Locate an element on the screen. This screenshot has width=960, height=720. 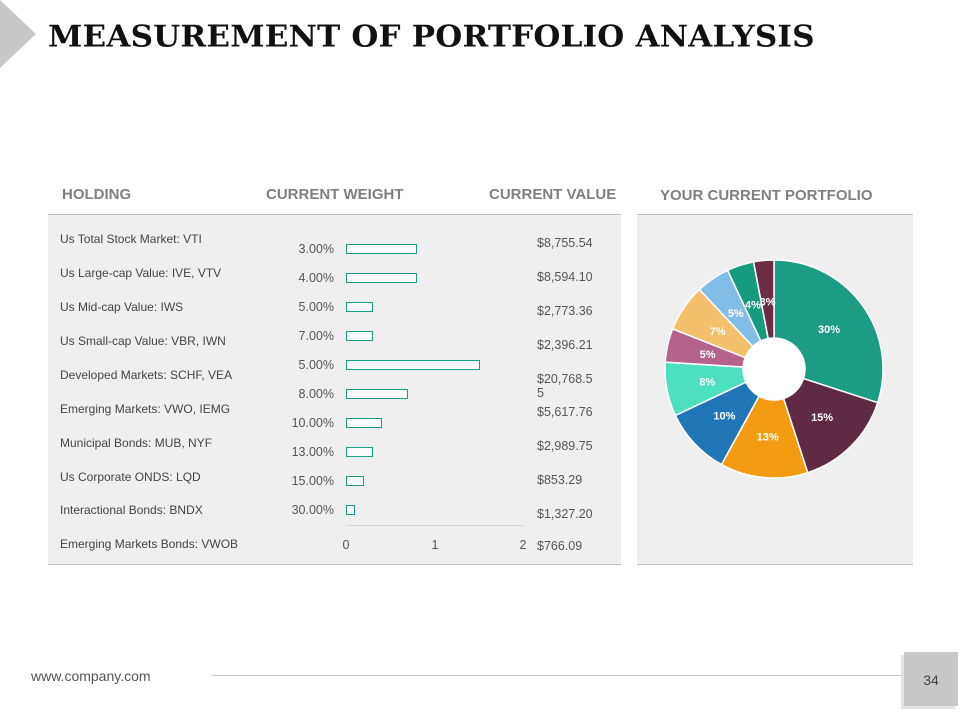
holding-label: Emerging Markets: VWO, IEMG is located at coordinates (145, 409).